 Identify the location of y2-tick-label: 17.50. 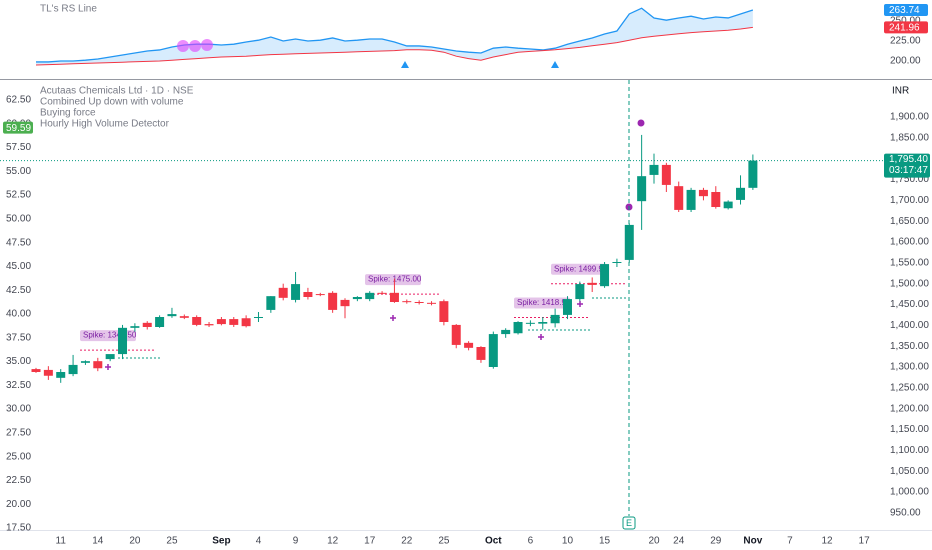
(18, 528).